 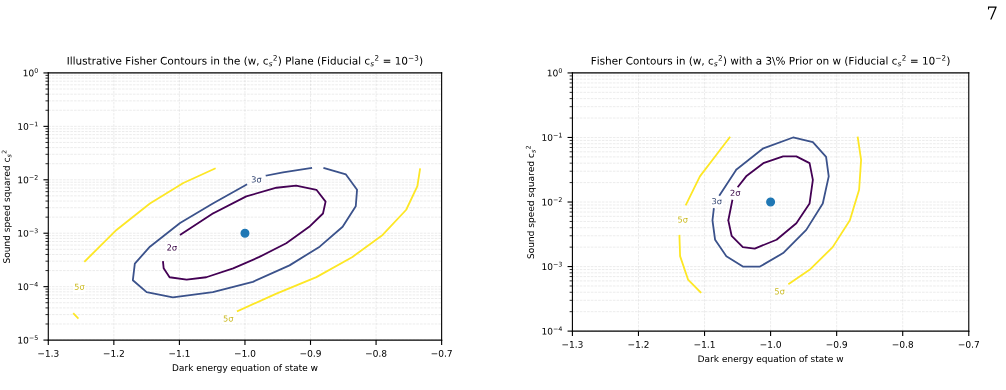 What do you see at coordinates (992, 13) in the screenshot?
I see `text: 7` at bounding box center [992, 13].